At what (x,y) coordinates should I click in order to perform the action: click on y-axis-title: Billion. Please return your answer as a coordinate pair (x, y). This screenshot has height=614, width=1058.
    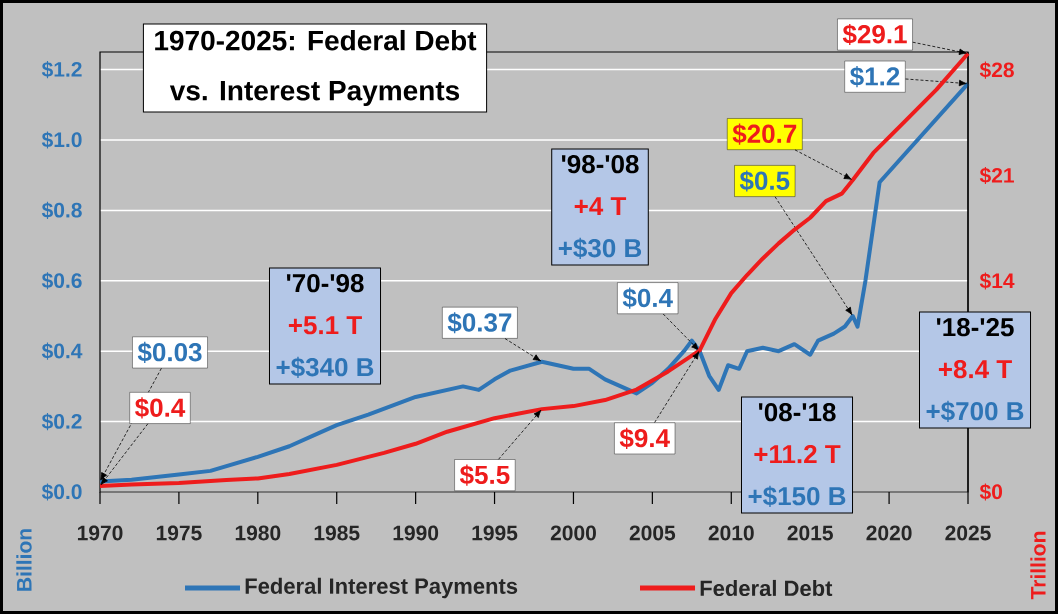
    Looking at the image, I should click on (24, 560).